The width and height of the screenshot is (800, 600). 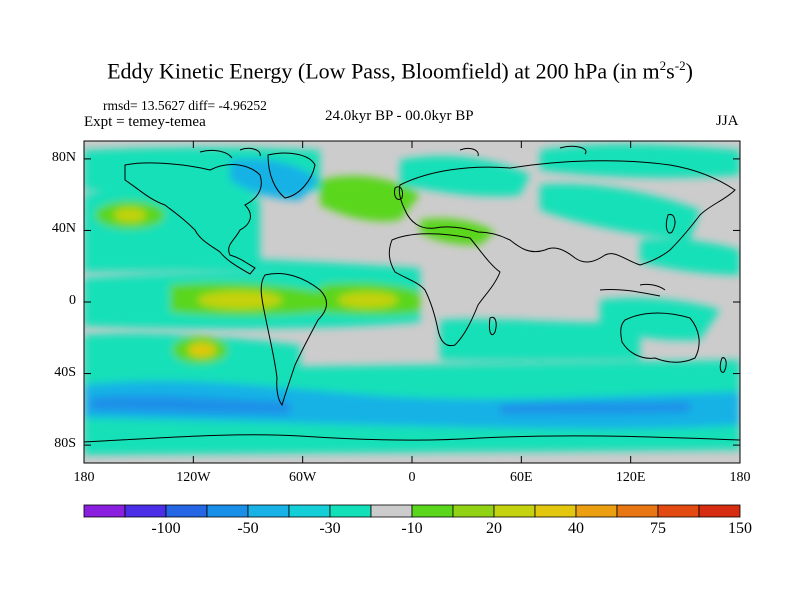 What do you see at coordinates (727, 121) in the screenshot?
I see `season-label: JJA` at bounding box center [727, 121].